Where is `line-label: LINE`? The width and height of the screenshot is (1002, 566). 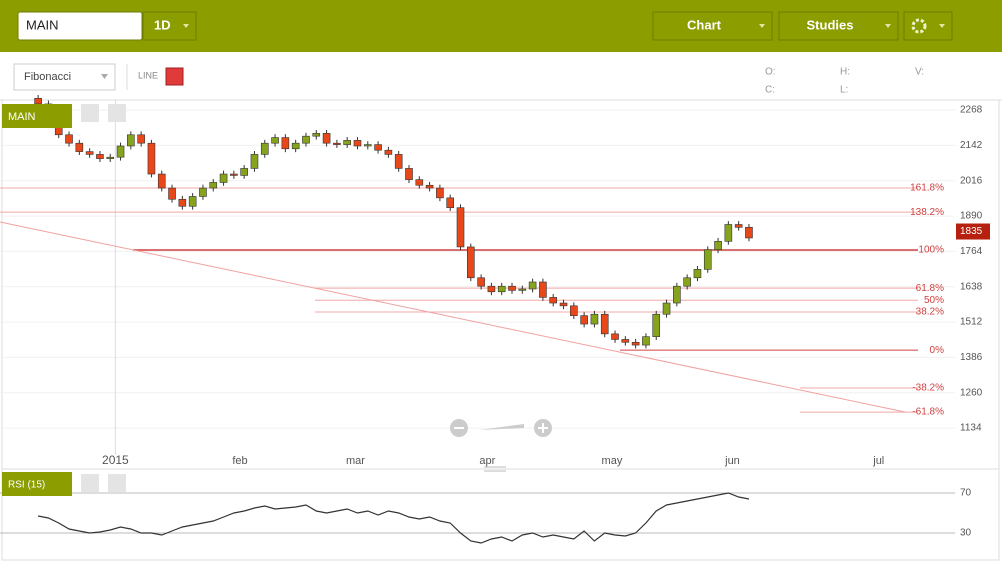 line-label: LINE is located at coordinates (148, 75).